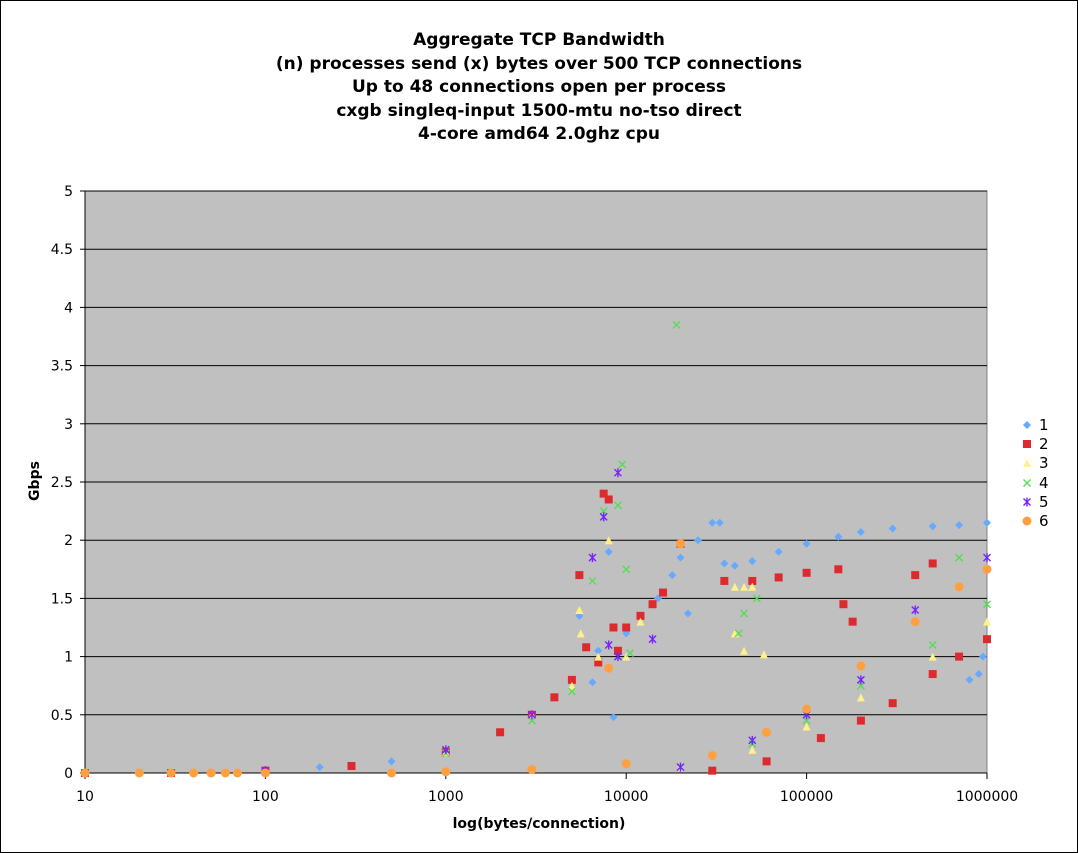  Describe the element at coordinates (62, 599) in the screenshot. I see `y-tick-label: 1.5` at that location.